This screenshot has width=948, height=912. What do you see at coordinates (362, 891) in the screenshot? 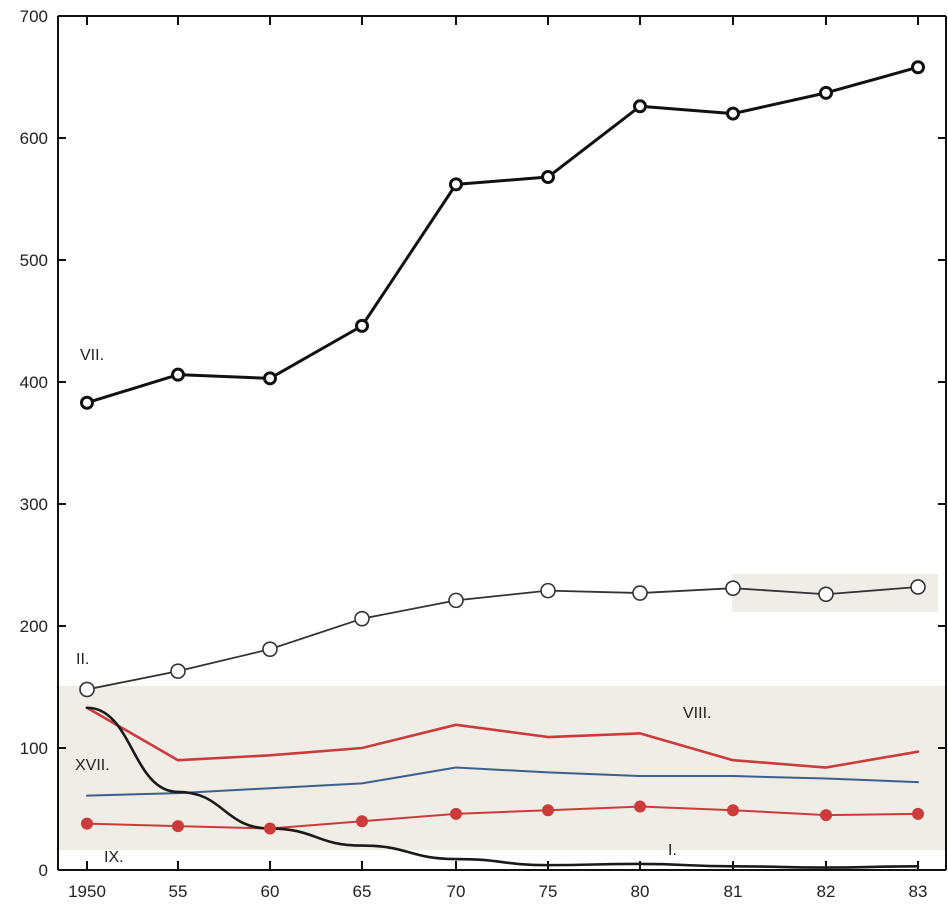
I see `x-tick-label: 65` at bounding box center [362, 891].